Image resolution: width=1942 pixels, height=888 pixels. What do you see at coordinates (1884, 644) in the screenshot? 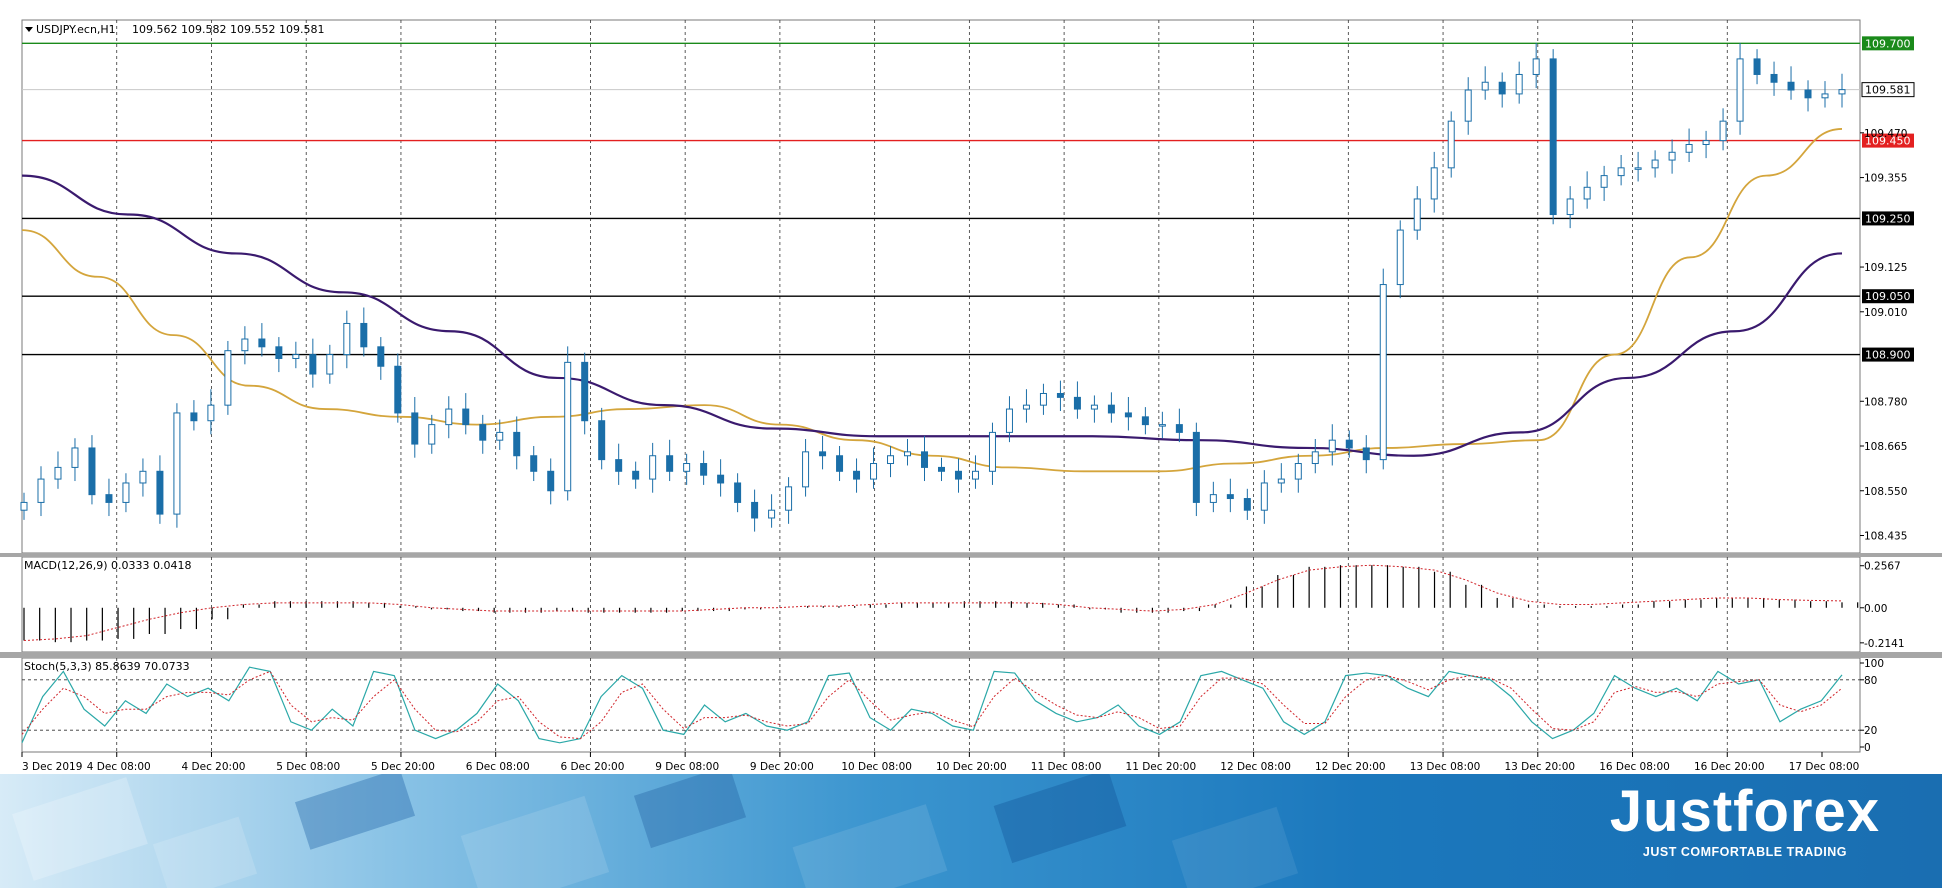
I see `macd-tick-label: -0.2141` at bounding box center [1884, 644].